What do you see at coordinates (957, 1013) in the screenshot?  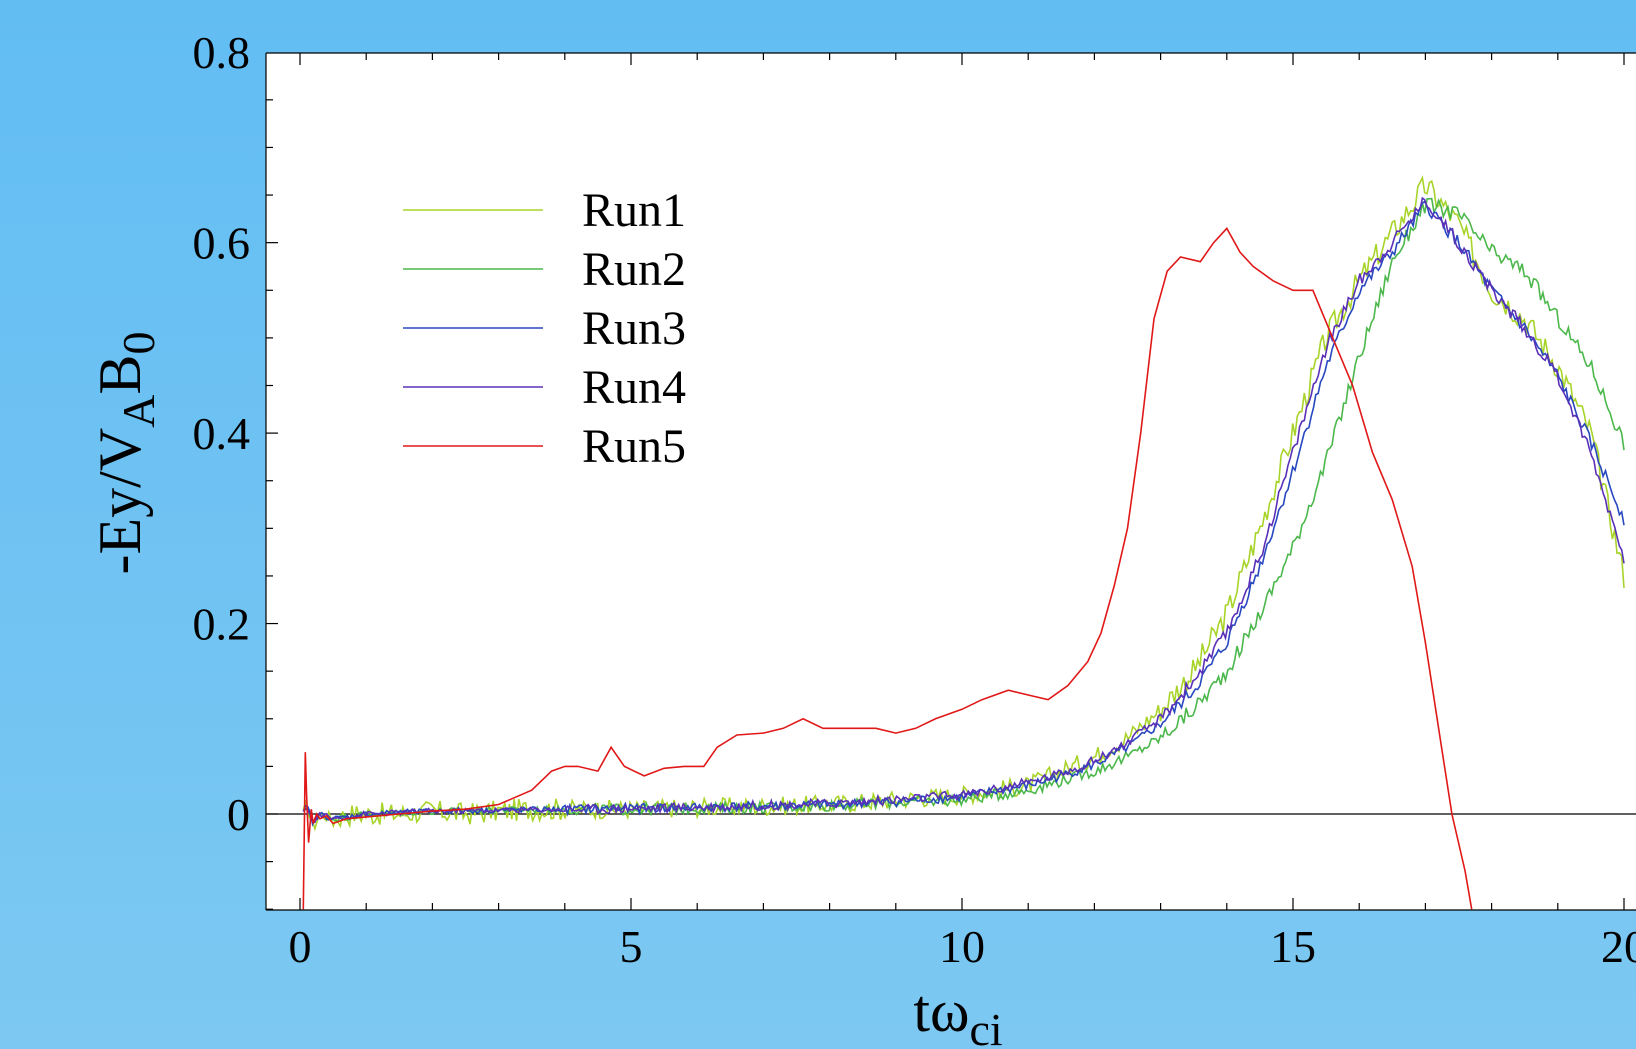 I see `x-axis-label: tωci` at bounding box center [957, 1013].